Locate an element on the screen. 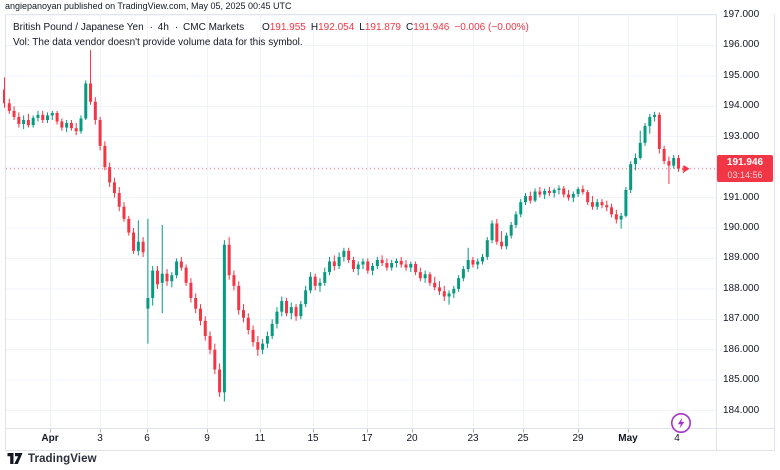 The image size is (780, 470). change-value: −0.006 (−0.00%) is located at coordinates (491, 27).